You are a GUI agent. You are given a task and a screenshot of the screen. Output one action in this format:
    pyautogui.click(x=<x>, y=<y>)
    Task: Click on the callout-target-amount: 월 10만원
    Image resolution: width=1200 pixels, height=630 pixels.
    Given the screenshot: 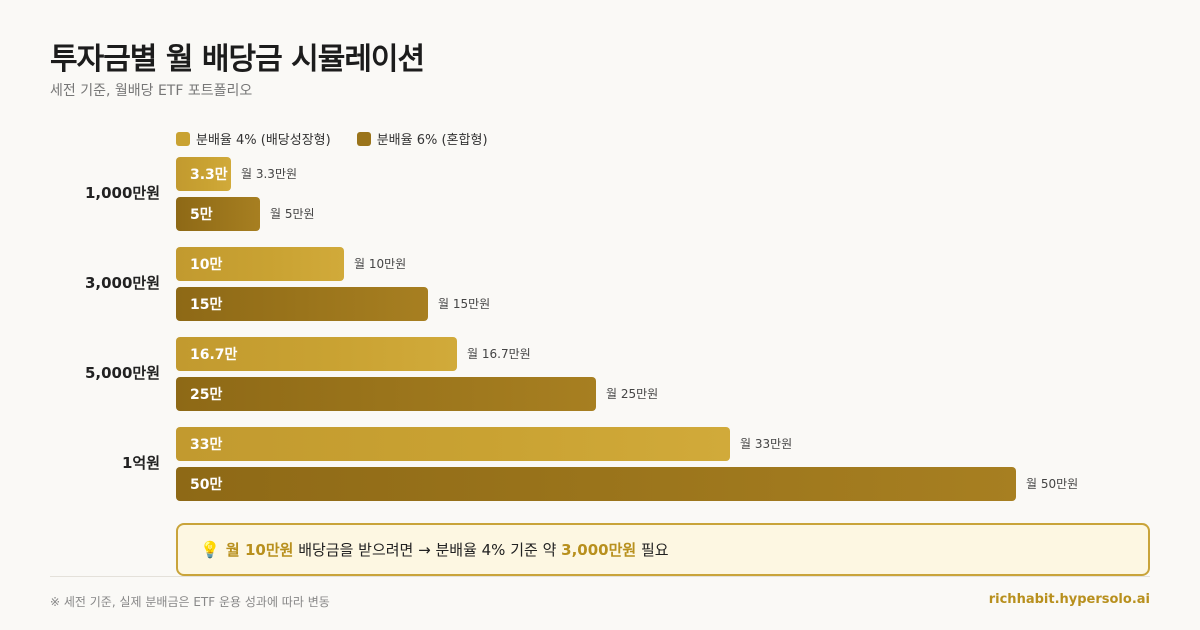 What is the action you would take?
    pyautogui.click(x=259, y=550)
    